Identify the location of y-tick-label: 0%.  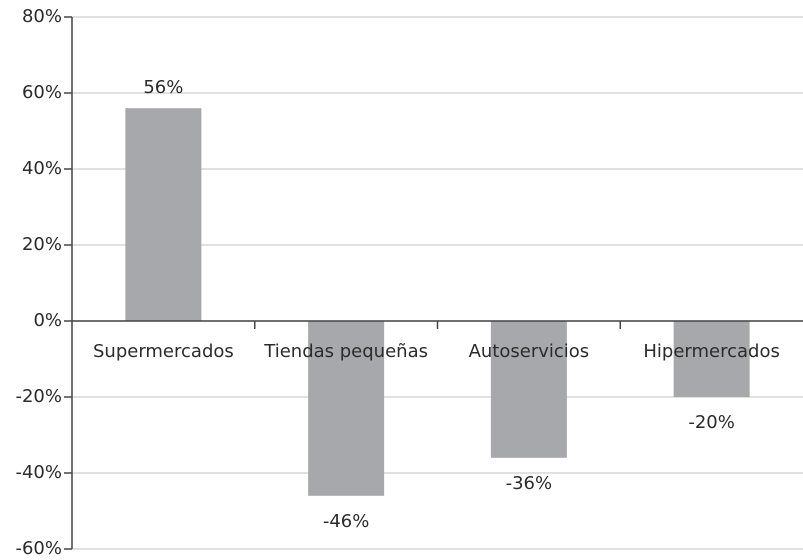
(47, 320).